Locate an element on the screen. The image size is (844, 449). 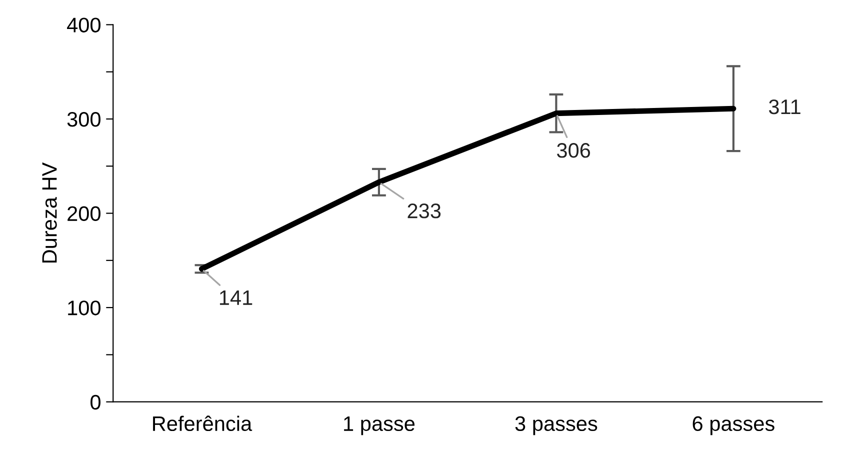
data-label: 233 is located at coordinates (424, 211).